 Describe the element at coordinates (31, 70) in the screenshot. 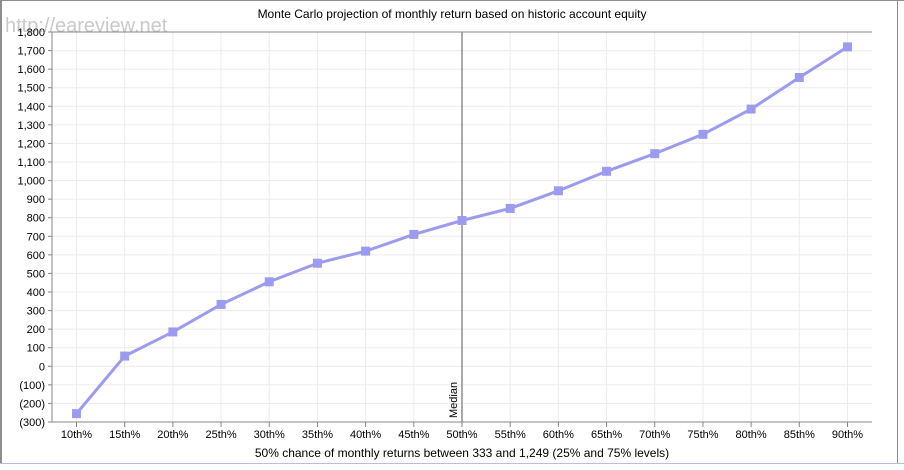

I see `y-tick-label: 1,600` at that location.